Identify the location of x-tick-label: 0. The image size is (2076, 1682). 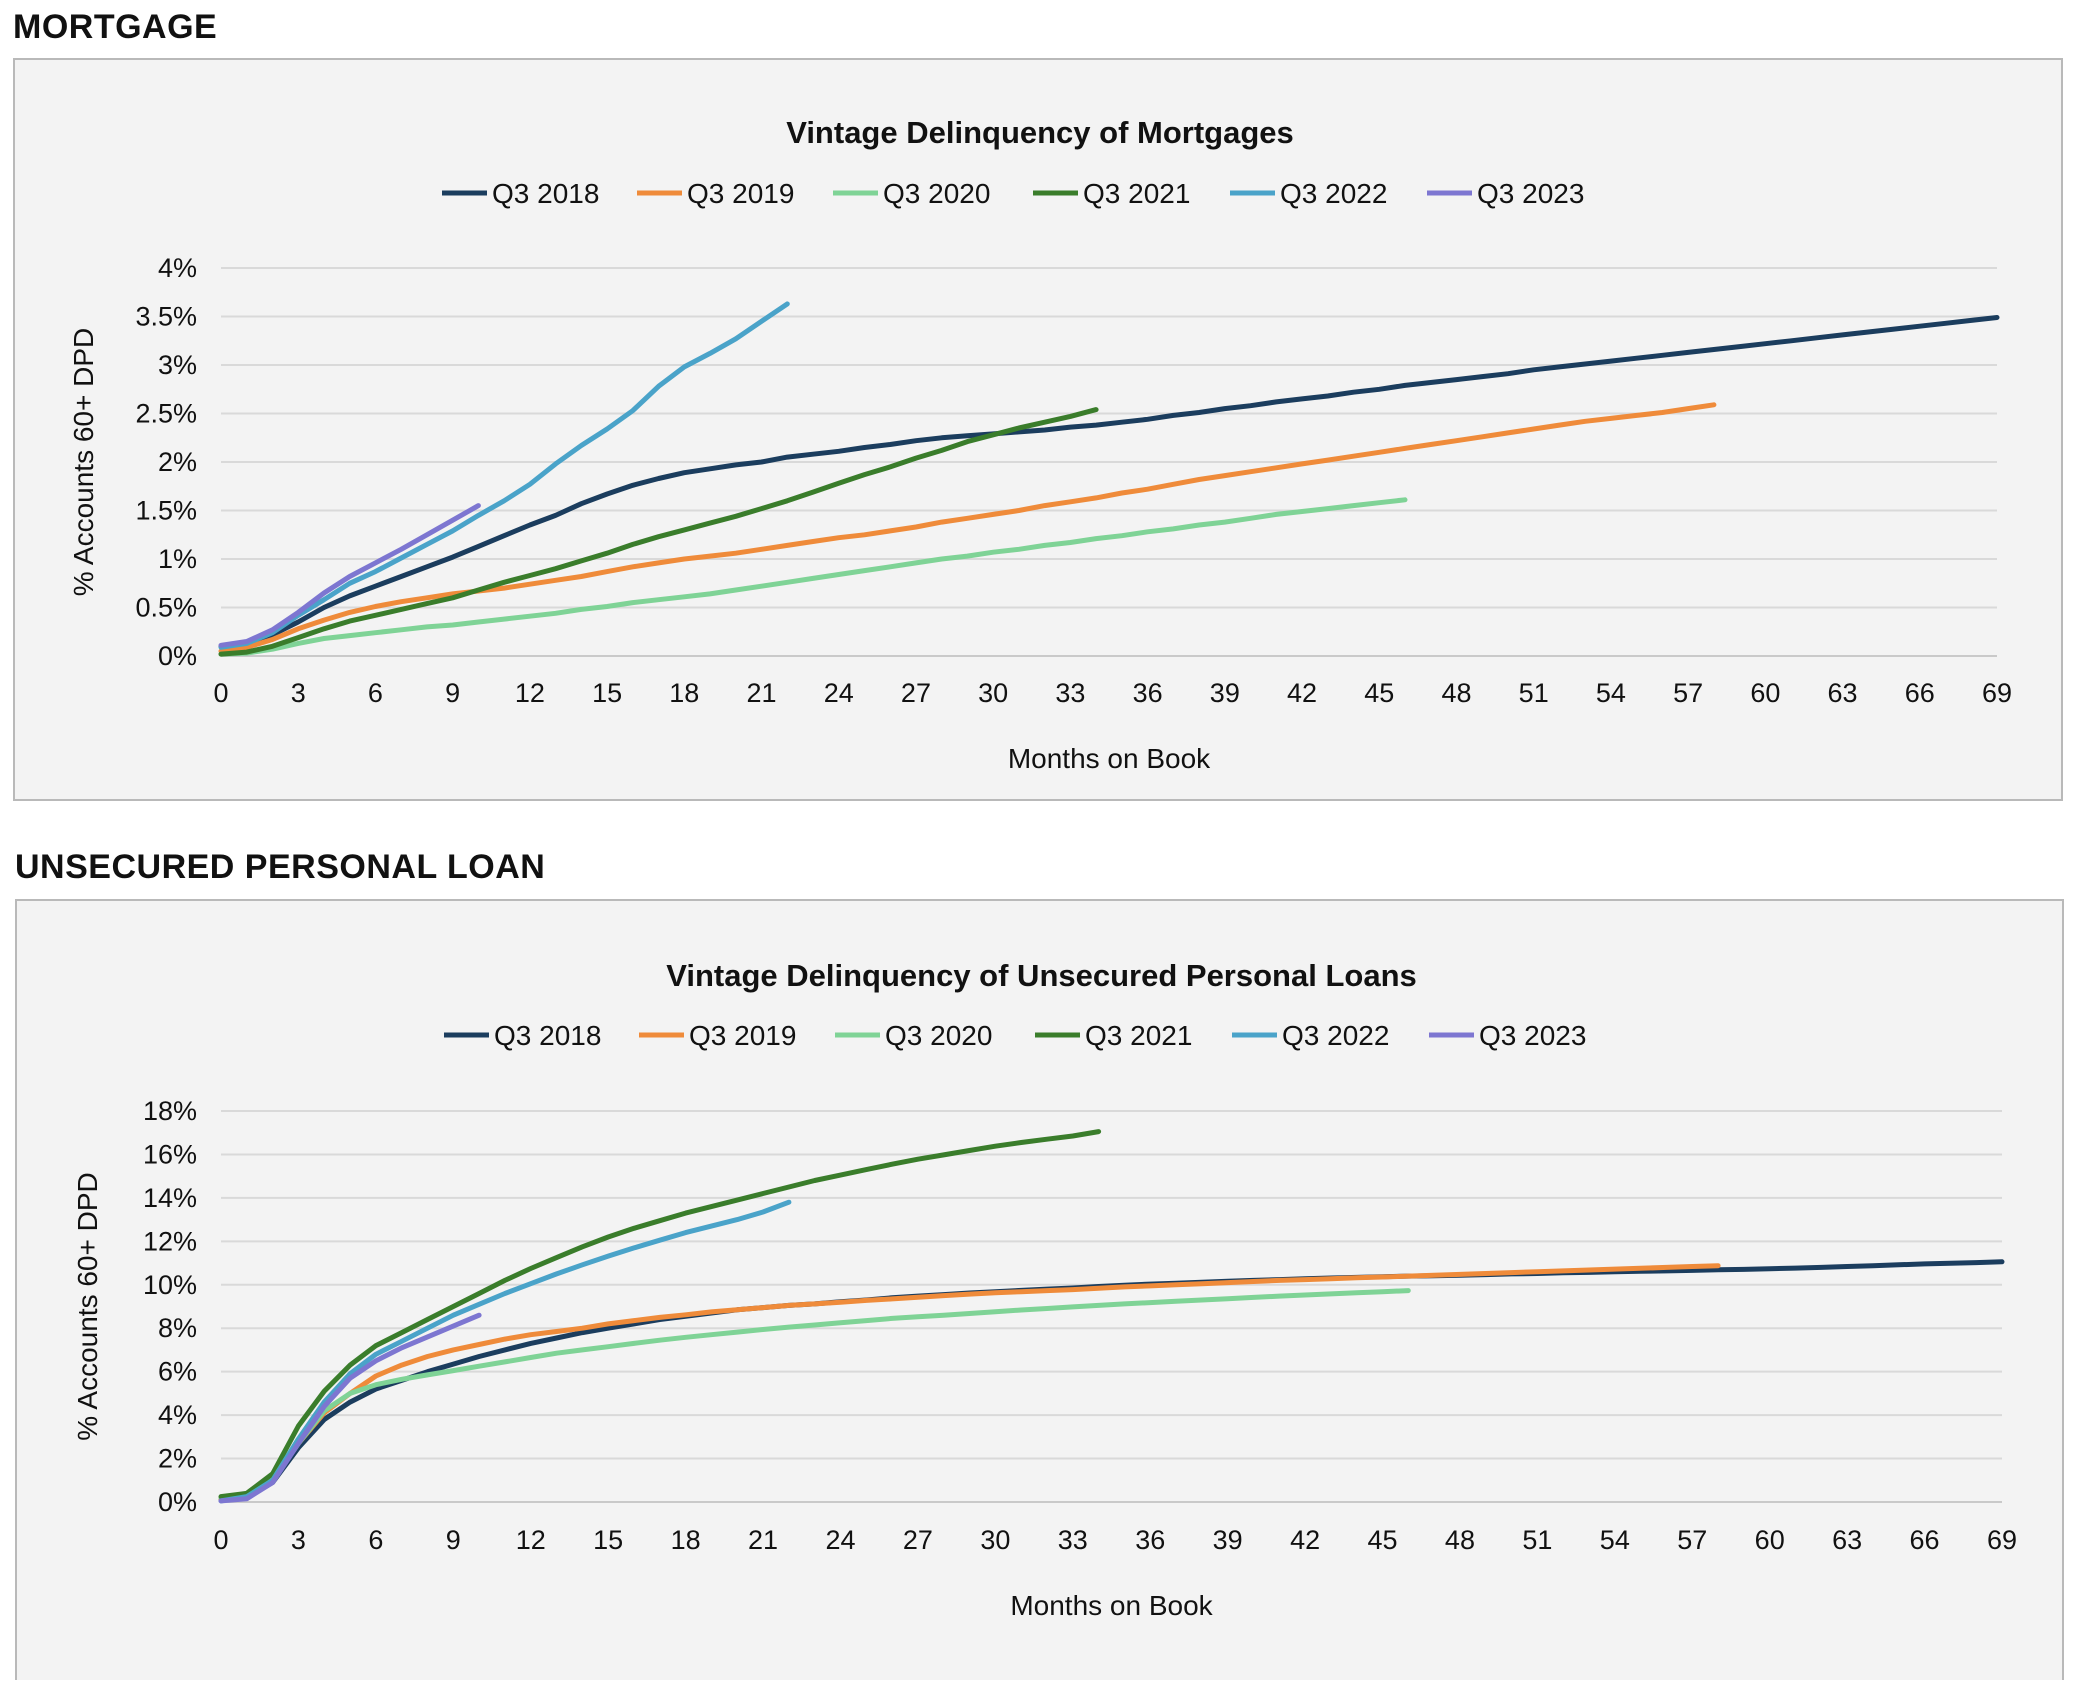
(220, 693).